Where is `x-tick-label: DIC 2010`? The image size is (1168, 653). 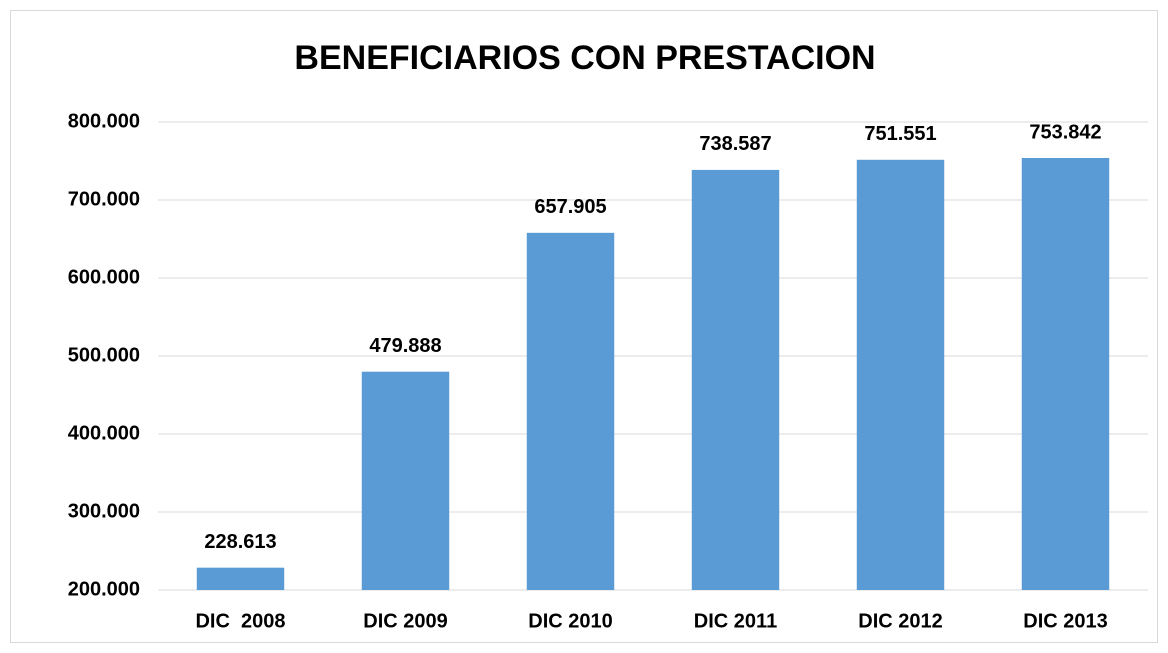
x-tick-label: DIC 2010 is located at coordinates (570, 621).